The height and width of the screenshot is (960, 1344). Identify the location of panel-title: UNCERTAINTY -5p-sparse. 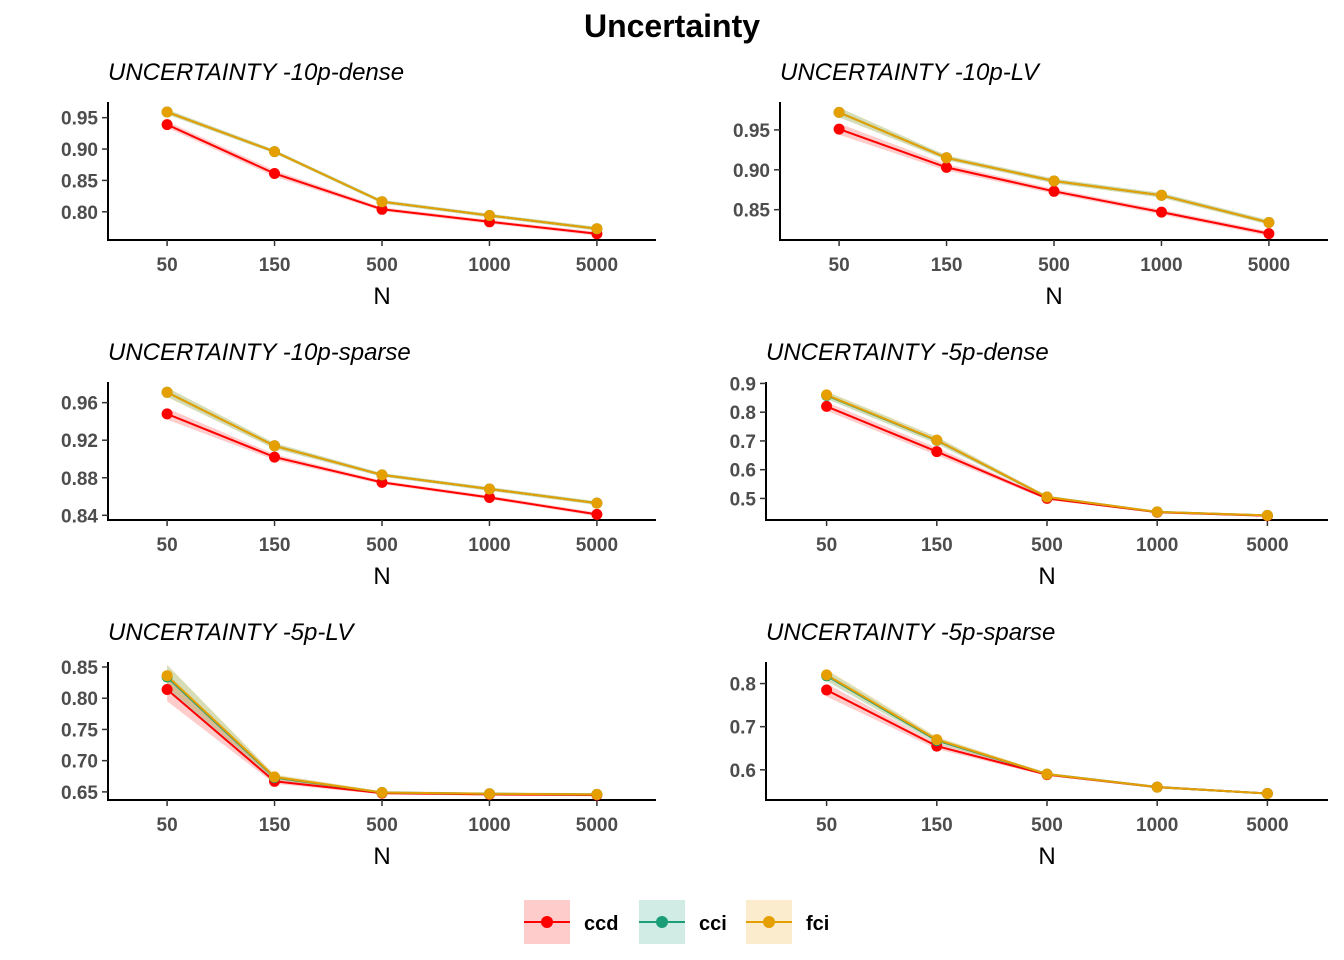
(910, 632).